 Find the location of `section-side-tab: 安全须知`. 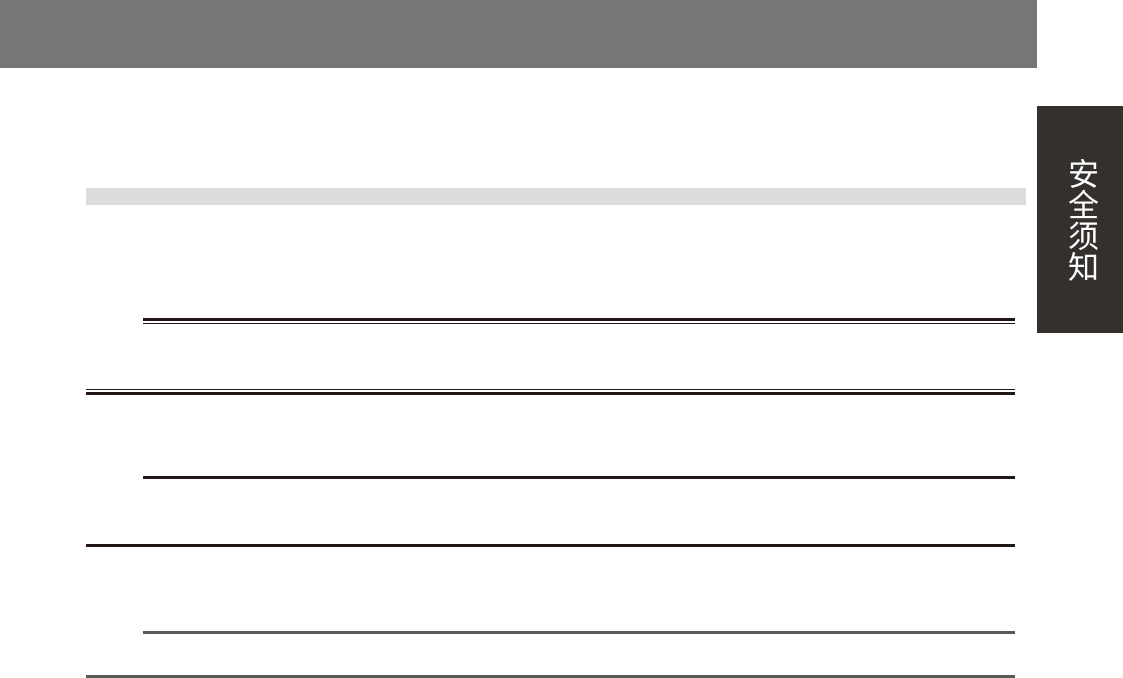

section-side-tab: 安全须知 is located at coordinates (1080, 219).